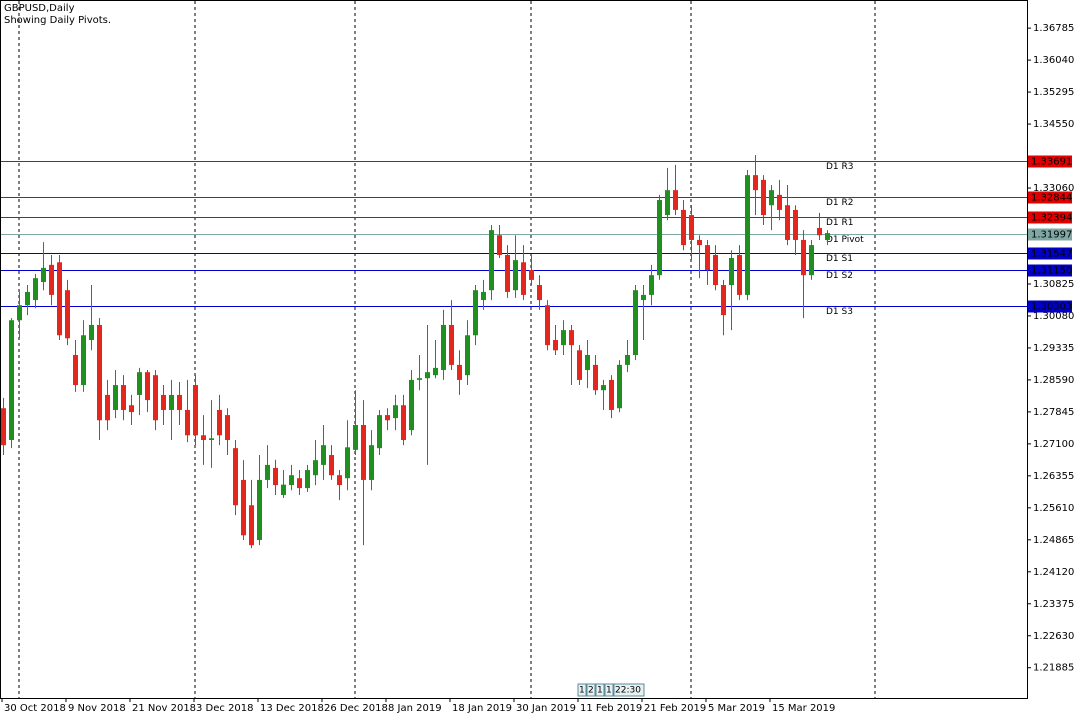 The height and width of the screenshot is (720, 1080). Describe the element at coordinates (97, 708) in the screenshot. I see `x-tick-label: 9 Nov 2018` at that location.